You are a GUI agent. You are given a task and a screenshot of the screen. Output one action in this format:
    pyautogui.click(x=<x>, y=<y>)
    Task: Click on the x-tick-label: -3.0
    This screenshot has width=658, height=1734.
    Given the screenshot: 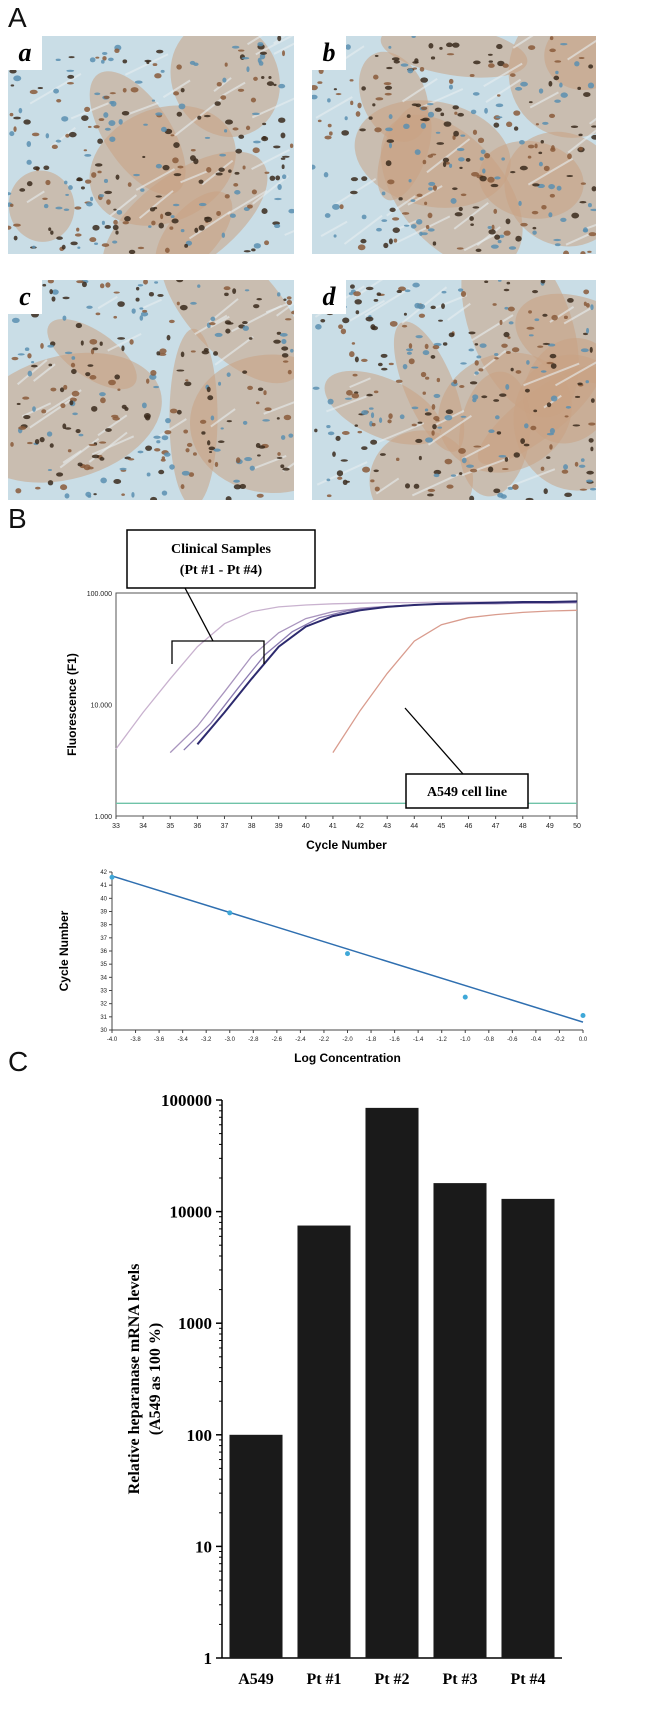 What is the action you would take?
    pyautogui.click(x=230, y=1040)
    